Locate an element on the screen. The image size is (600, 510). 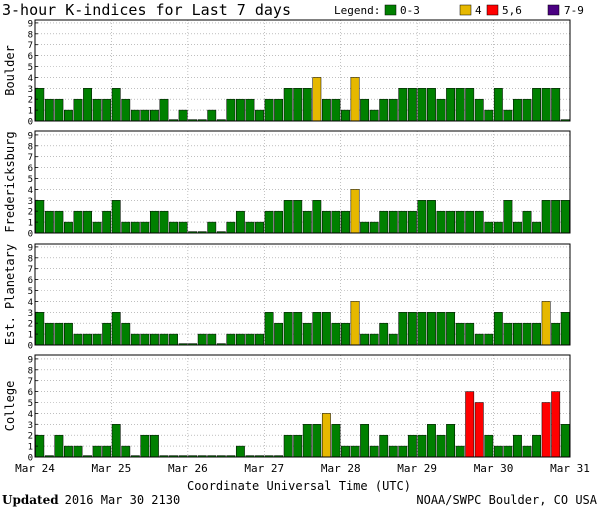
x-tick-label: Mar 29 is located at coordinates (417, 468).